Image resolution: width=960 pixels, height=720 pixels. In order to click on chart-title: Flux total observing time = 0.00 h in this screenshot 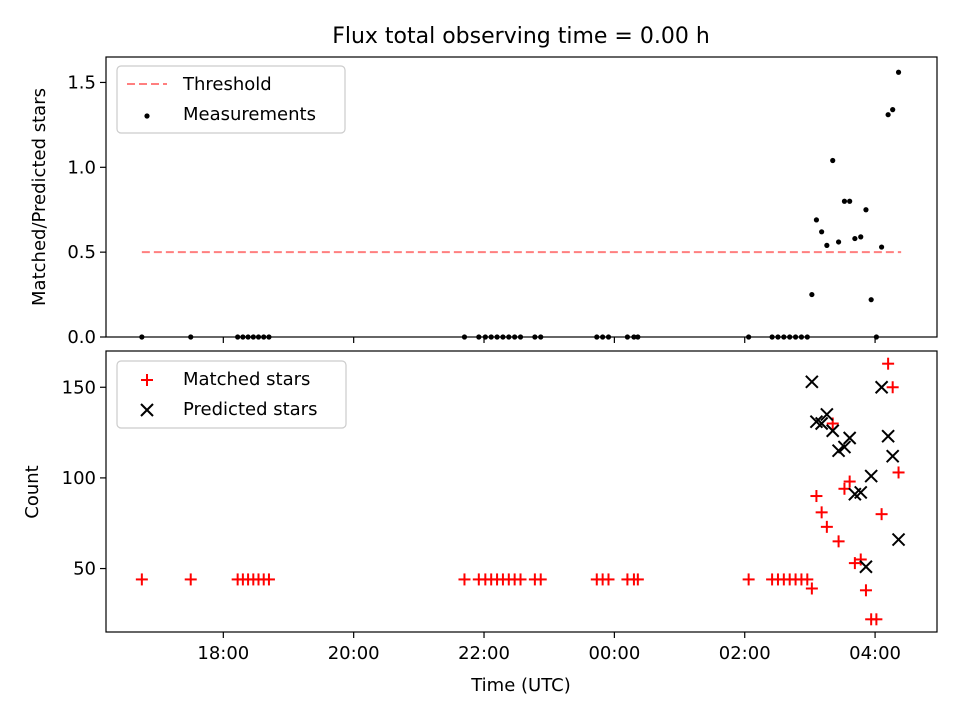, I will do `click(521, 36)`.